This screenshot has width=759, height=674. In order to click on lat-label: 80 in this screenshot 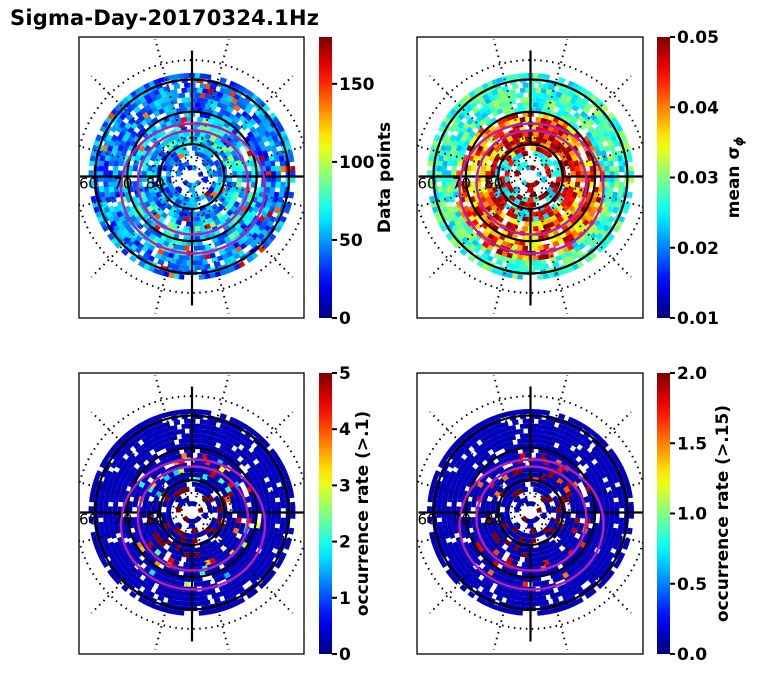, I will do `click(155, 184)`.